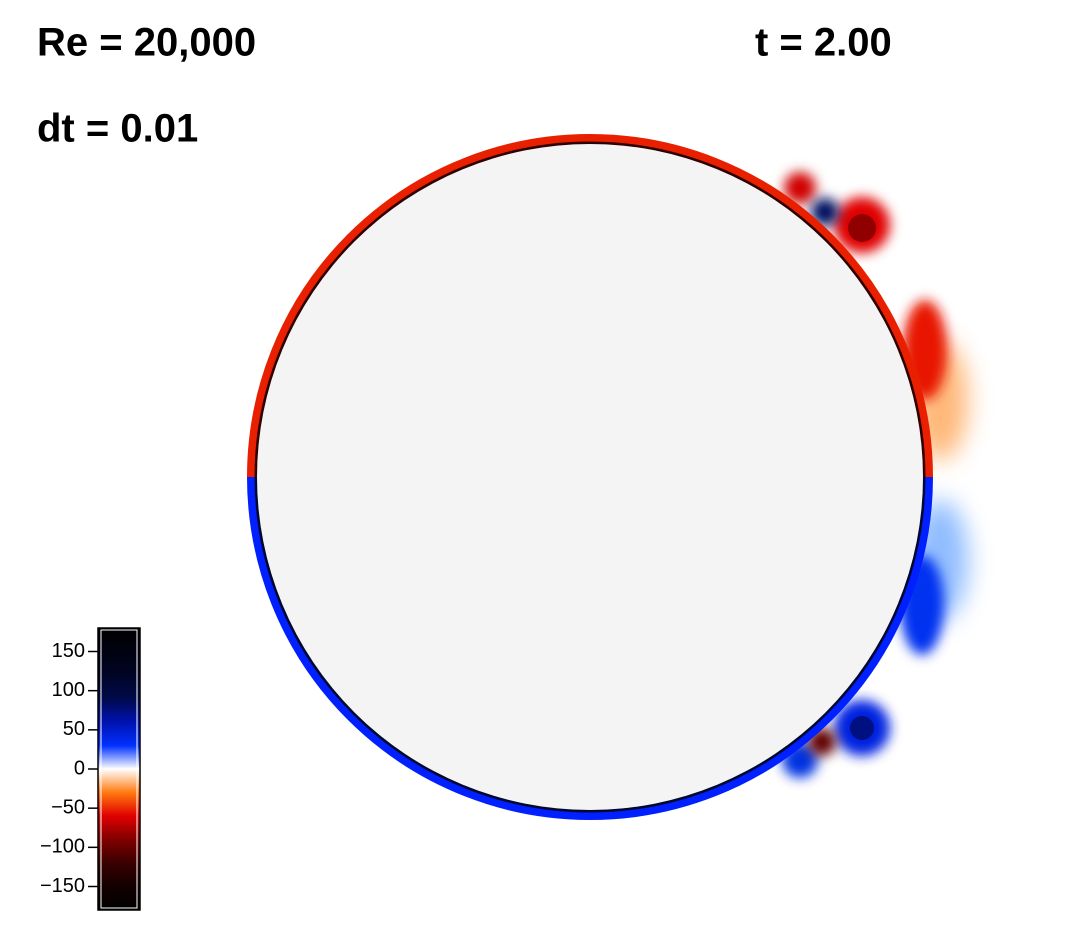  What do you see at coordinates (68, 807) in the screenshot?
I see `tick-label: −50` at bounding box center [68, 807].